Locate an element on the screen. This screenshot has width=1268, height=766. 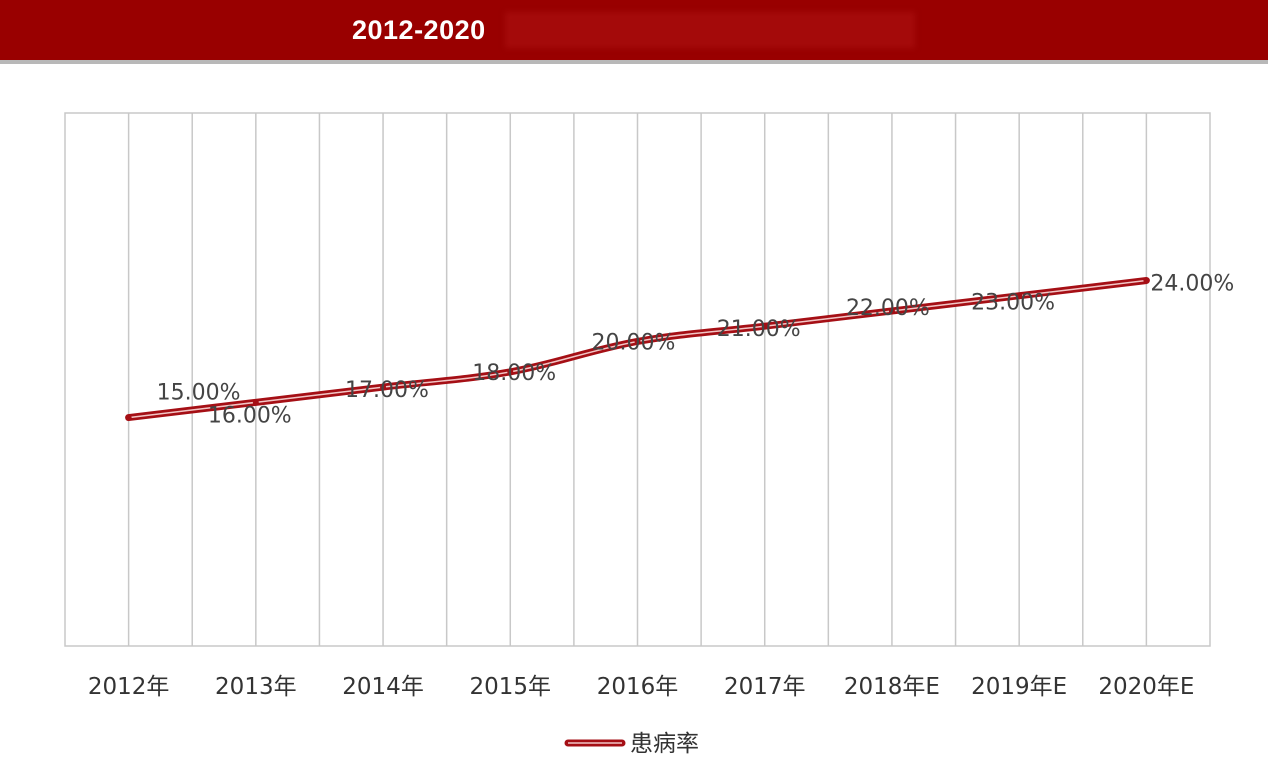
data-label: 18.00% is located at coordinates (514, 373).